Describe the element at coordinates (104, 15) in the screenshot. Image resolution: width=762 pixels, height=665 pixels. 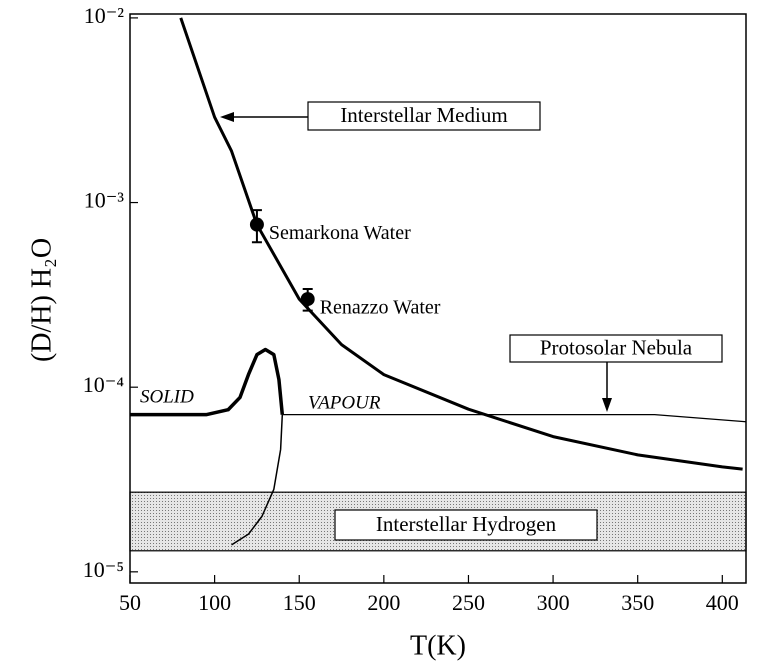
I see `y-tick-label: 10⁻²` at that location.